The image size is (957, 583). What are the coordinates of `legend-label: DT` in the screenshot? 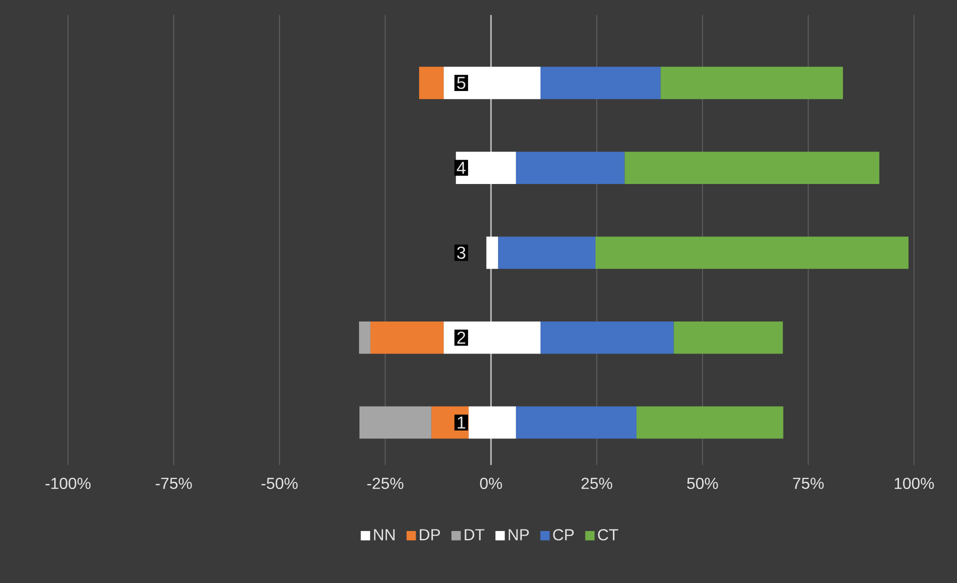 It's located at (474, 534).